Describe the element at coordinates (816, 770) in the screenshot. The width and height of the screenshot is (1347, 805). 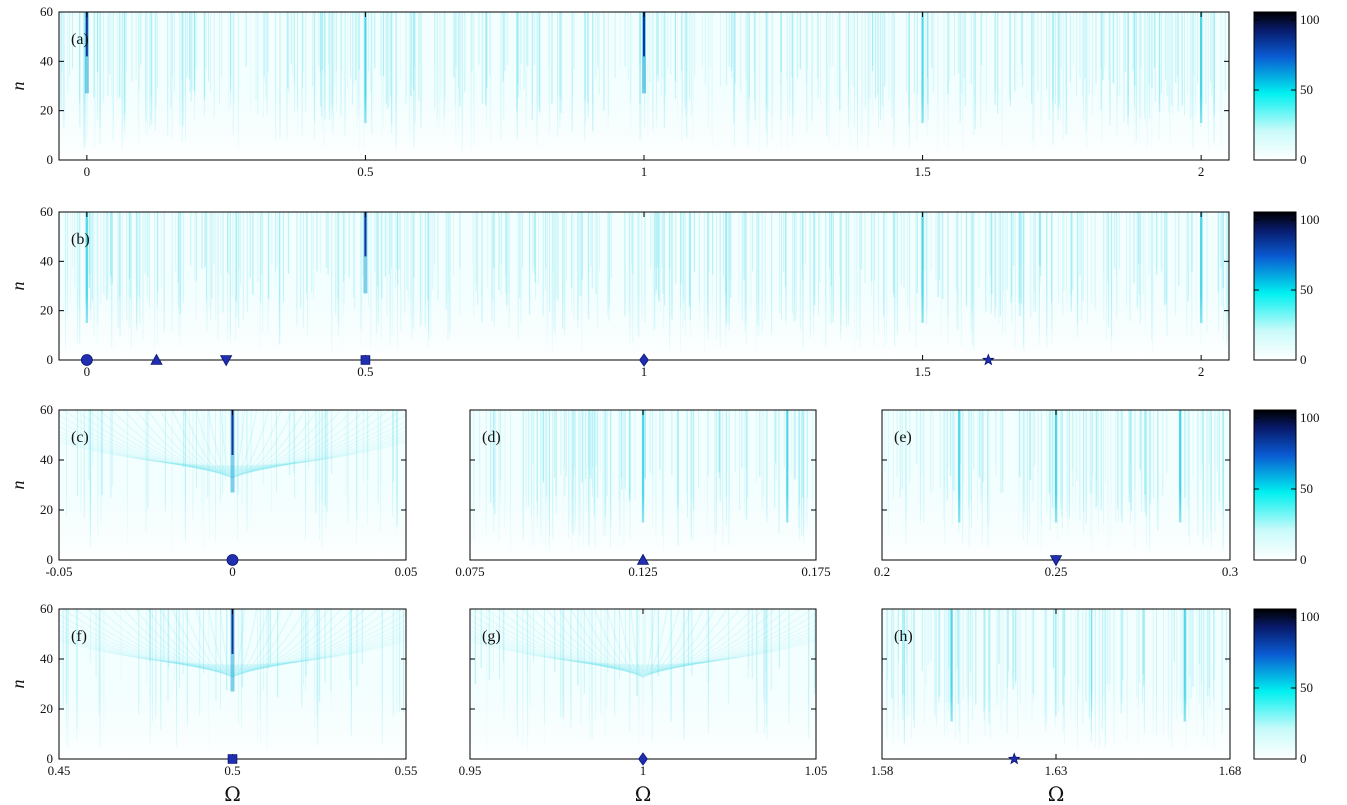
I see `x-tick-label: 1.05` at that location.